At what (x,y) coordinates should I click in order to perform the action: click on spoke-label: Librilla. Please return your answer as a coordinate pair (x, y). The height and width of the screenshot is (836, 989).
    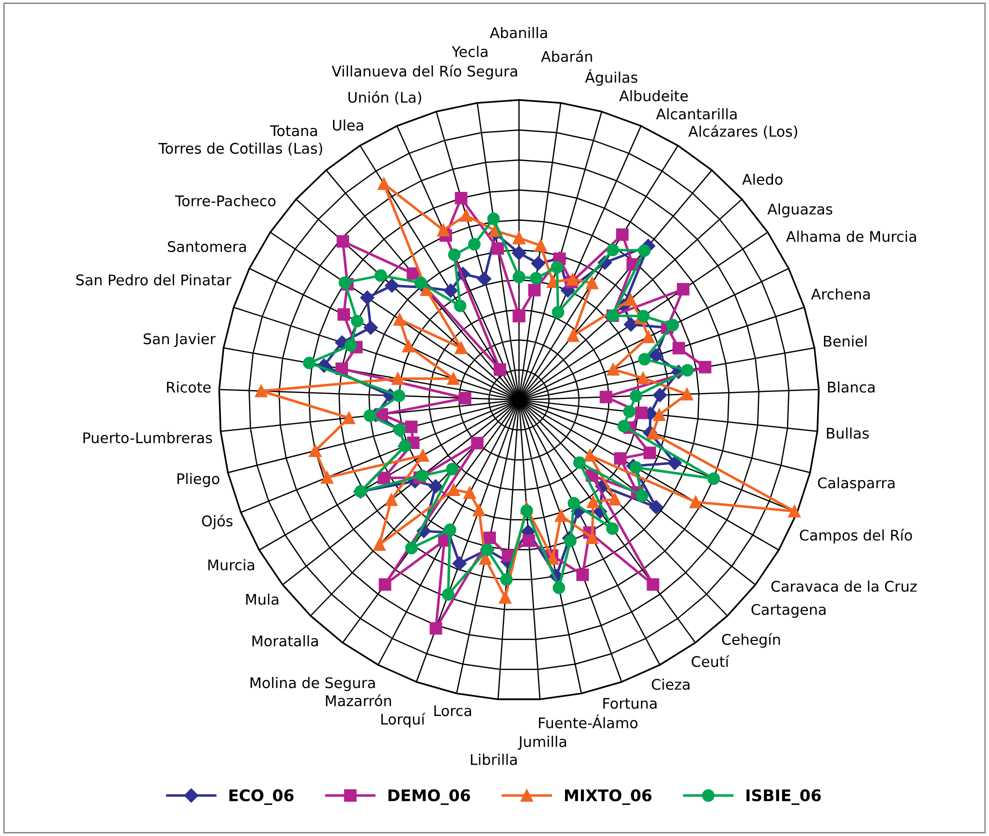
    Looking at the image, I should click on (493, 760).